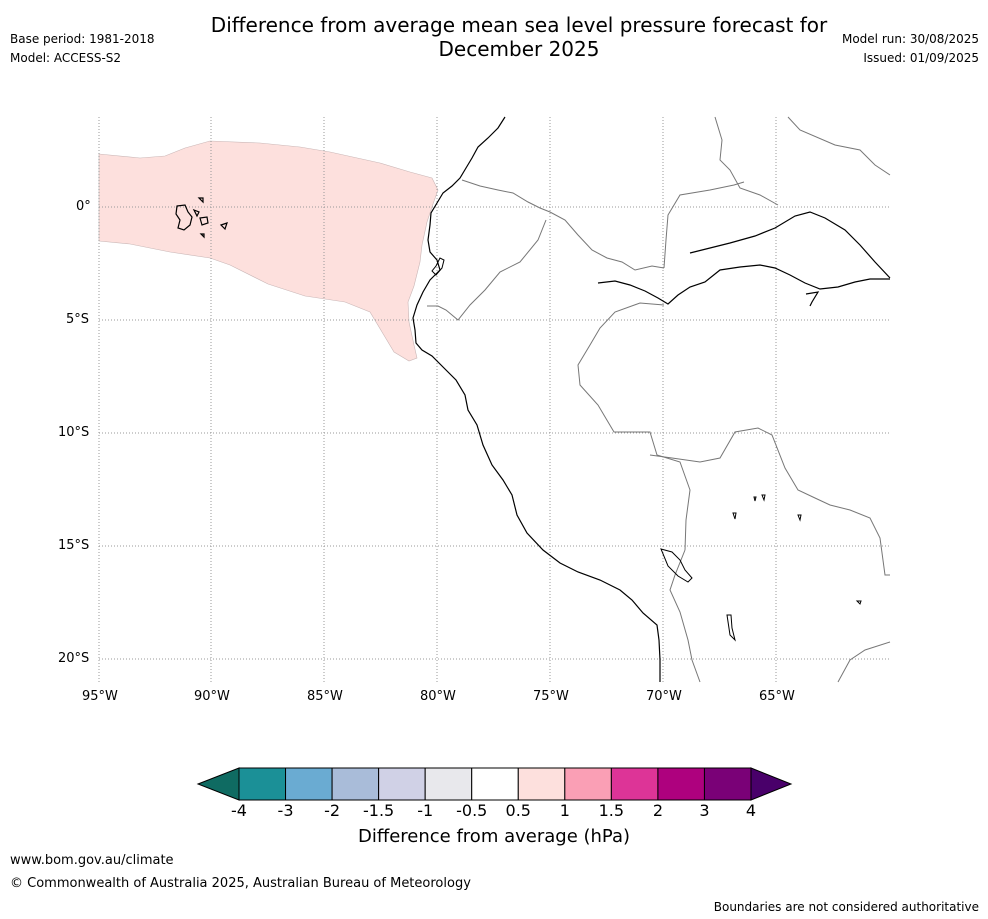 This screenshot has height=919, width=988. What do you see at coordinates (212, 696) in the screenshot?
I see `lon-label-90w: 90°W` at bounding box center [212, 696].